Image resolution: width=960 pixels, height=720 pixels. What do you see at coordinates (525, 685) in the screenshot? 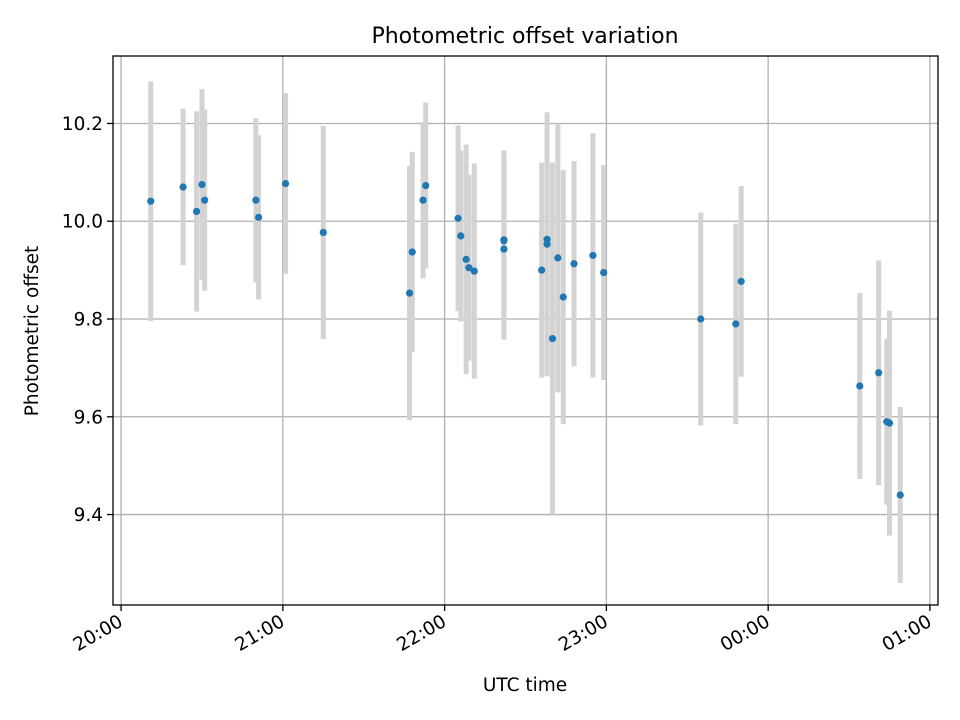
I see `x-axis-label: UTC time` at bounding box center [525, 685].